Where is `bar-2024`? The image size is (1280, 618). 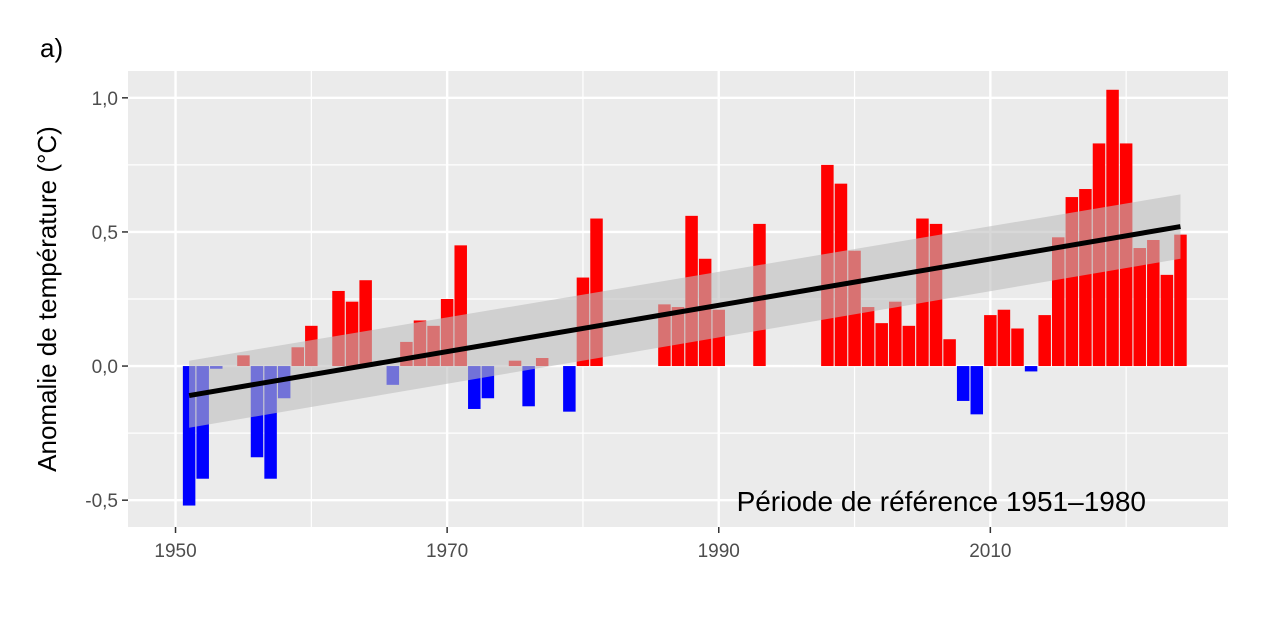 bar-2024 is located at coordinates (1180, 300).